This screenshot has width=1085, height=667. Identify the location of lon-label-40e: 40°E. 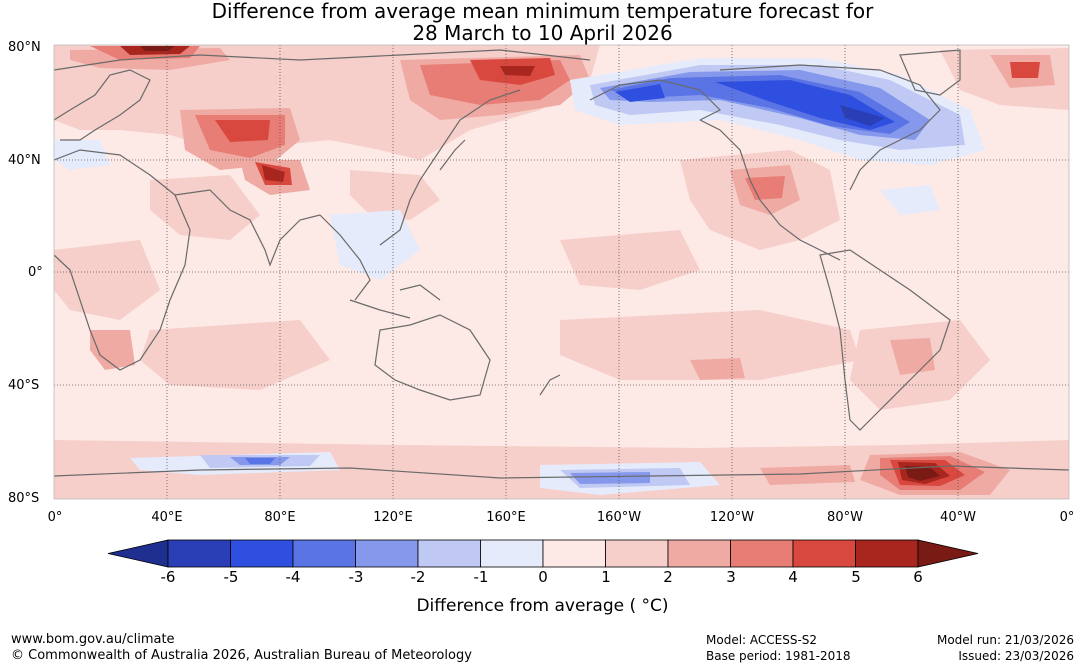
(167, 517).